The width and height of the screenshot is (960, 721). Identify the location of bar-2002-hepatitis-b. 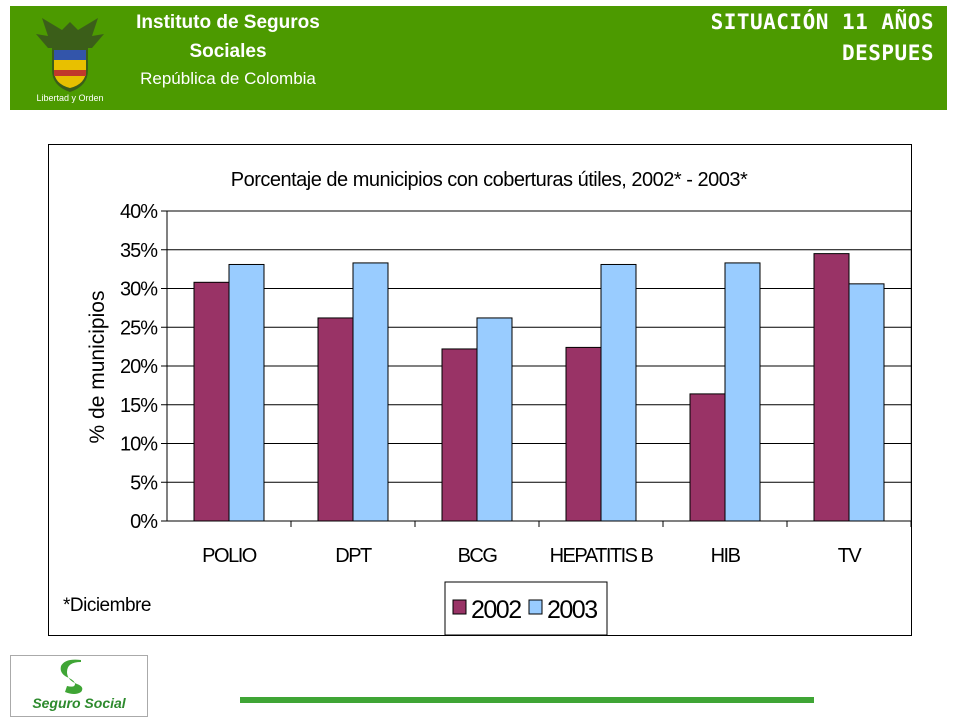
(583, 434).